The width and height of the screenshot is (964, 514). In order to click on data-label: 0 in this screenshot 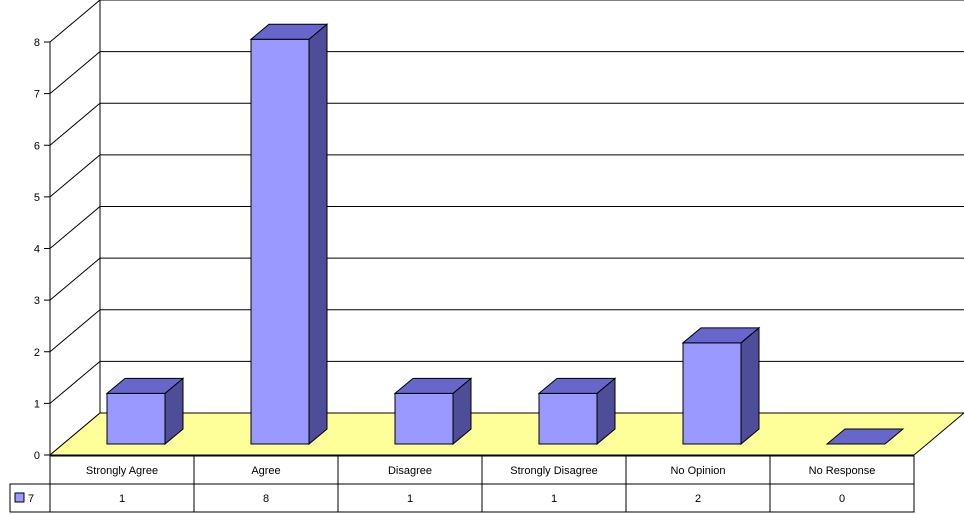, I will do `click(842, 499)`.